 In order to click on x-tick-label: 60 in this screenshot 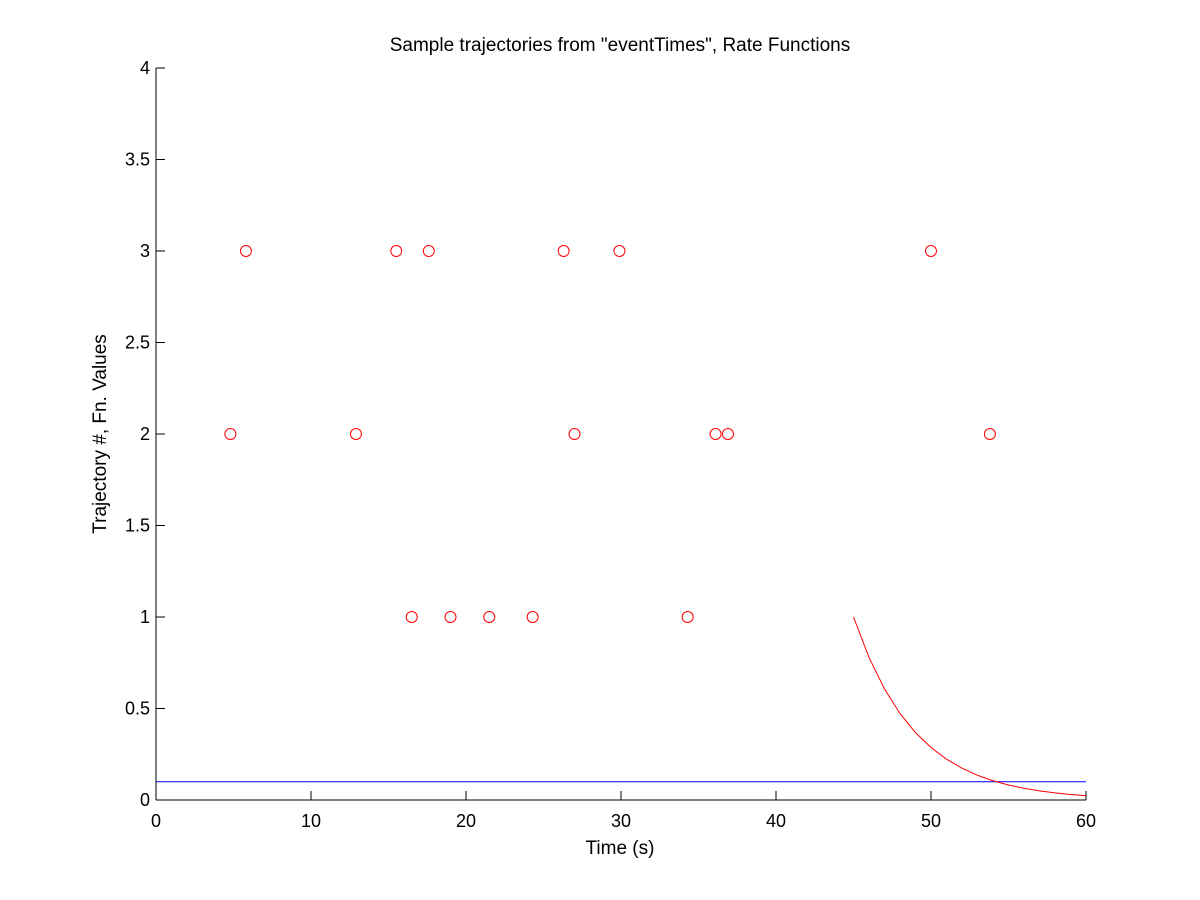, I will do `click(1086, 821)`.